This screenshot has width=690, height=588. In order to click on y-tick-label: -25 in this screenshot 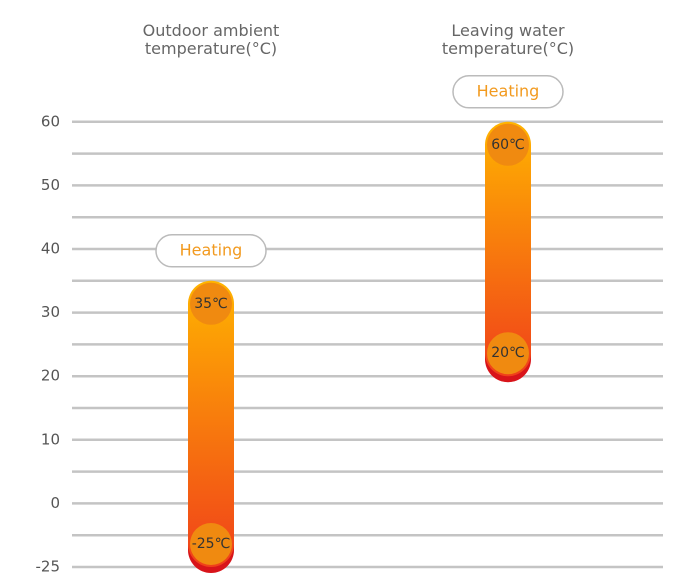, I will do `click(48, 567)`.